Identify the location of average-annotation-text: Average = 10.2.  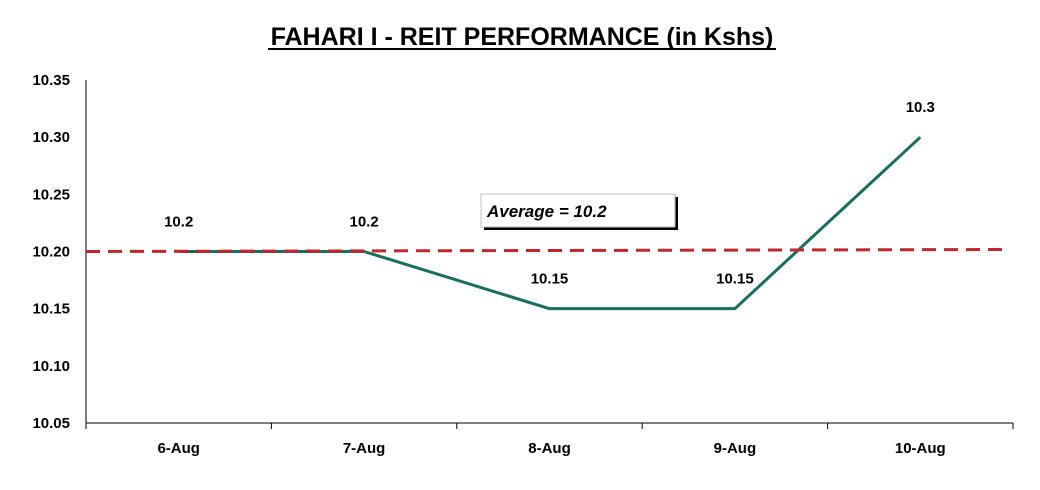
(546, 211).